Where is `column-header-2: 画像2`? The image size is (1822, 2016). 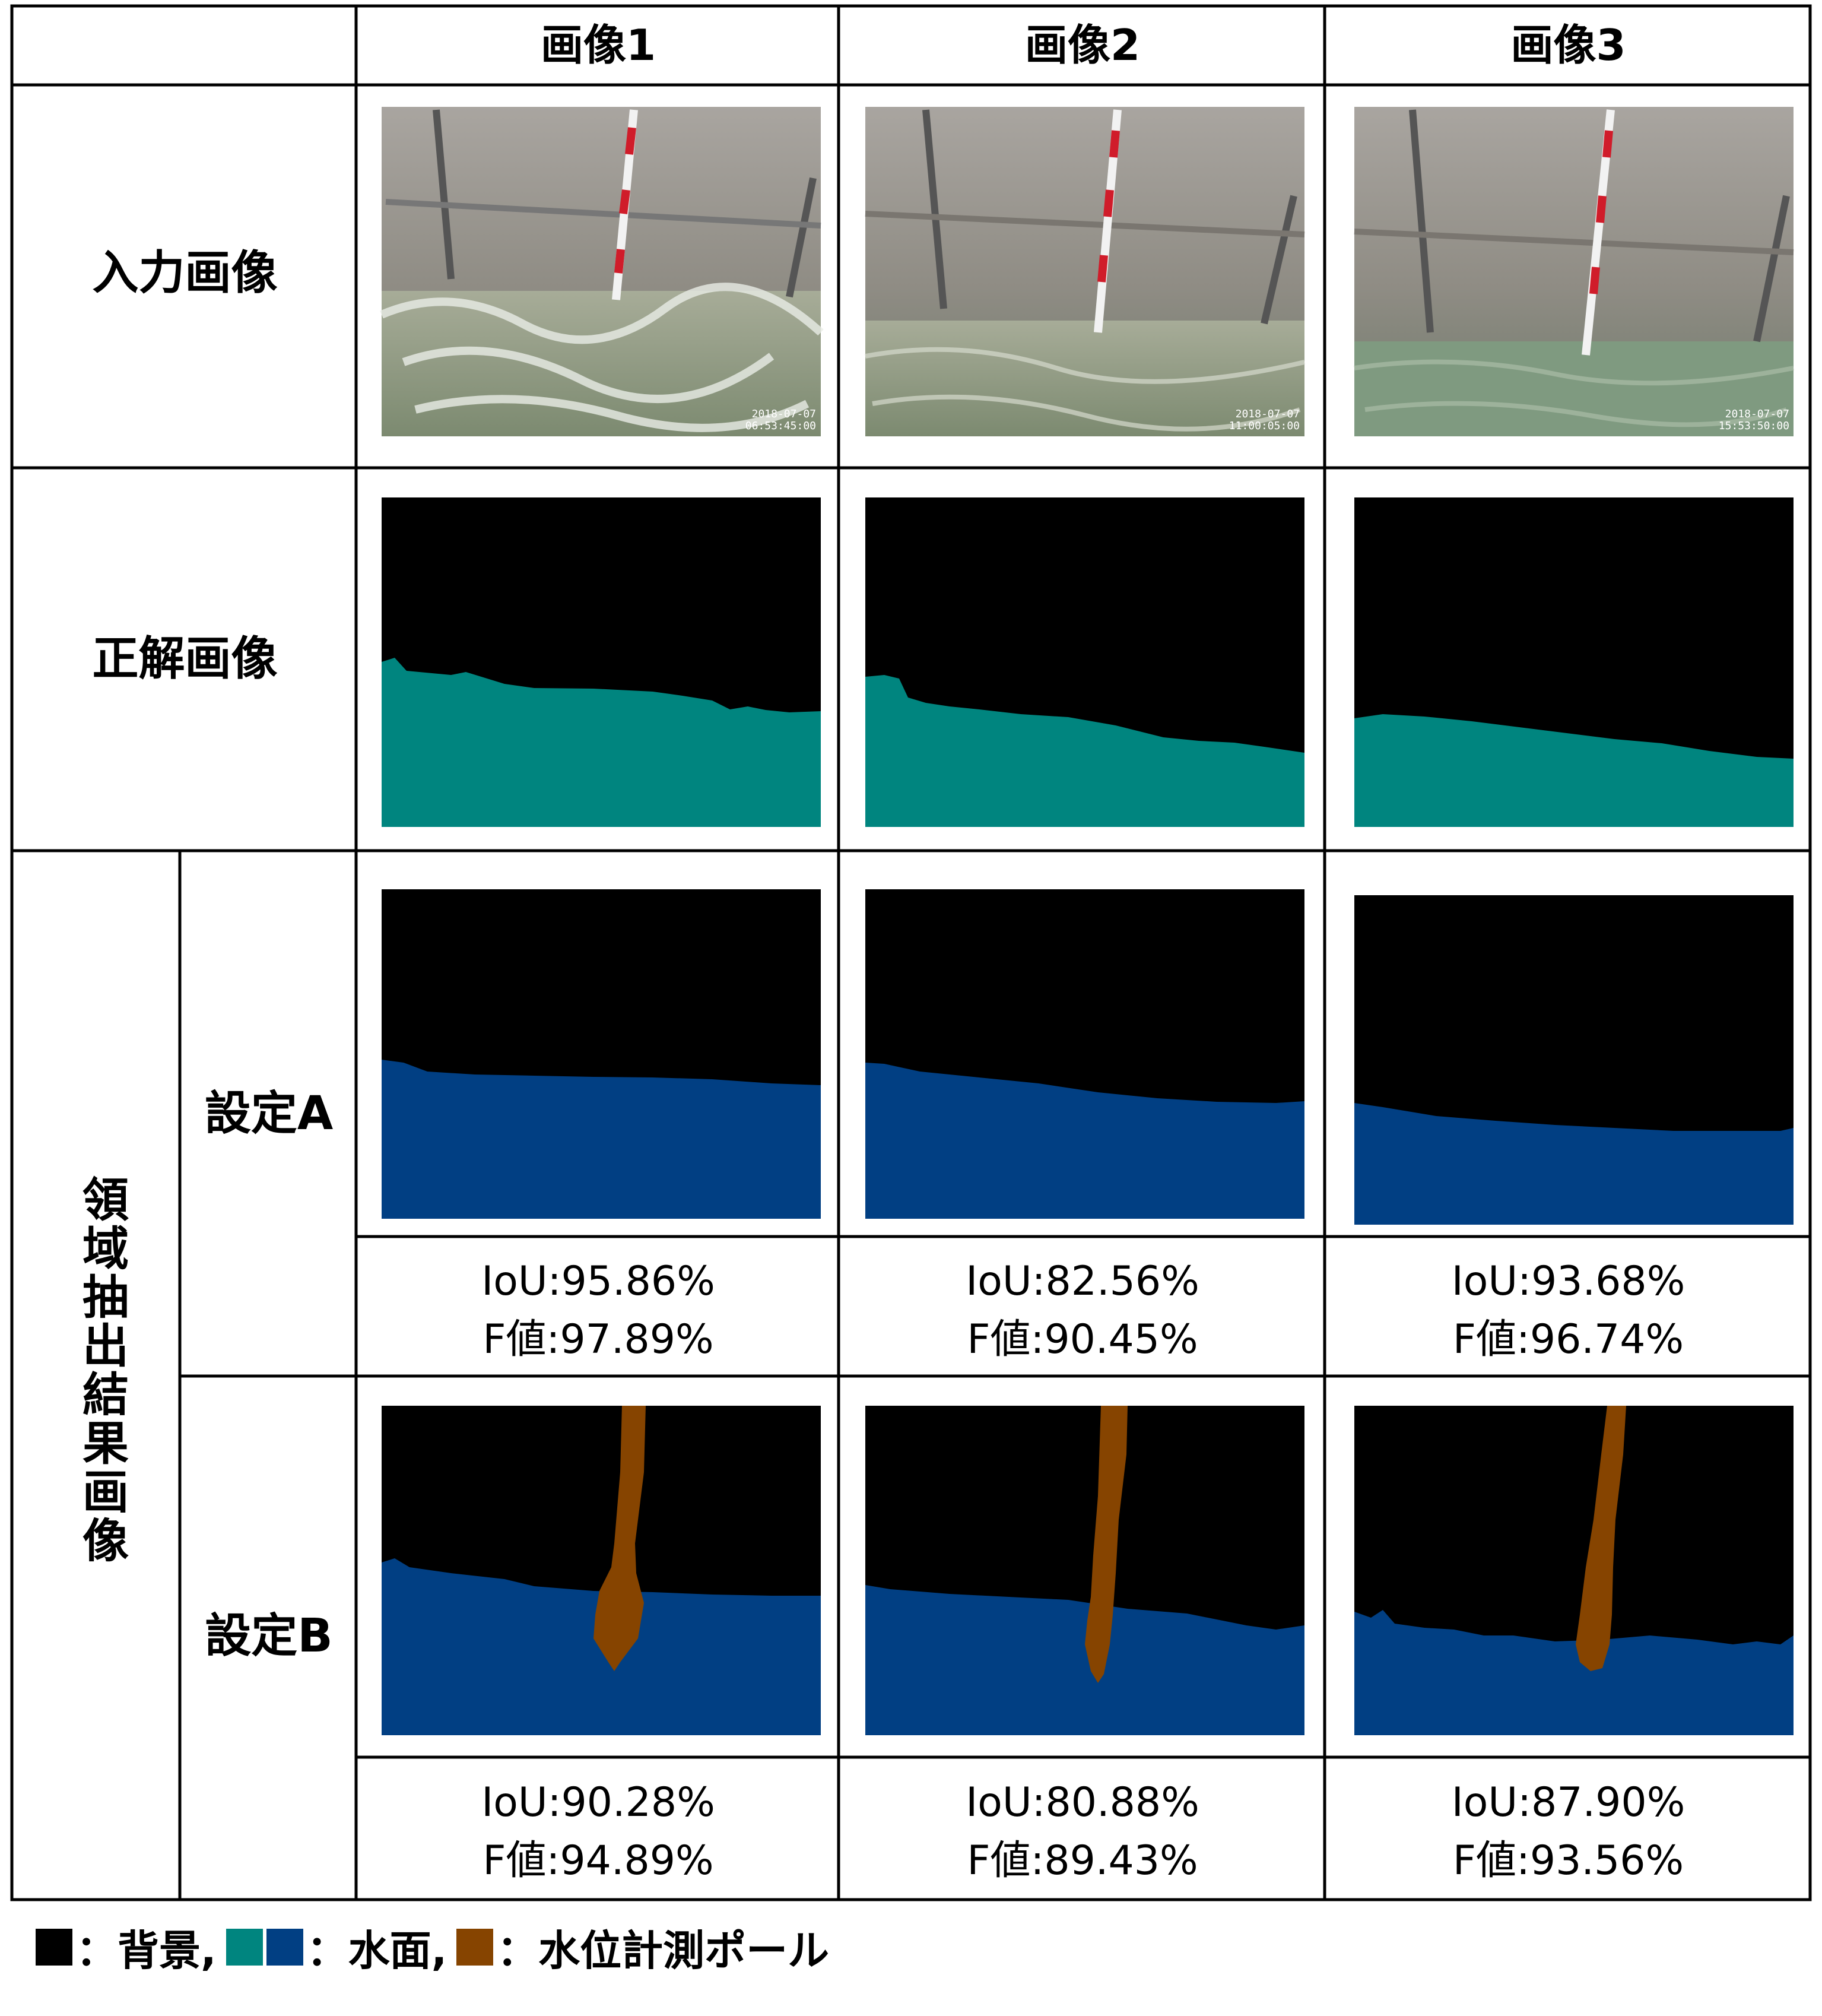 column-header-2: 画像2 is located at coordinates (1082, 45).